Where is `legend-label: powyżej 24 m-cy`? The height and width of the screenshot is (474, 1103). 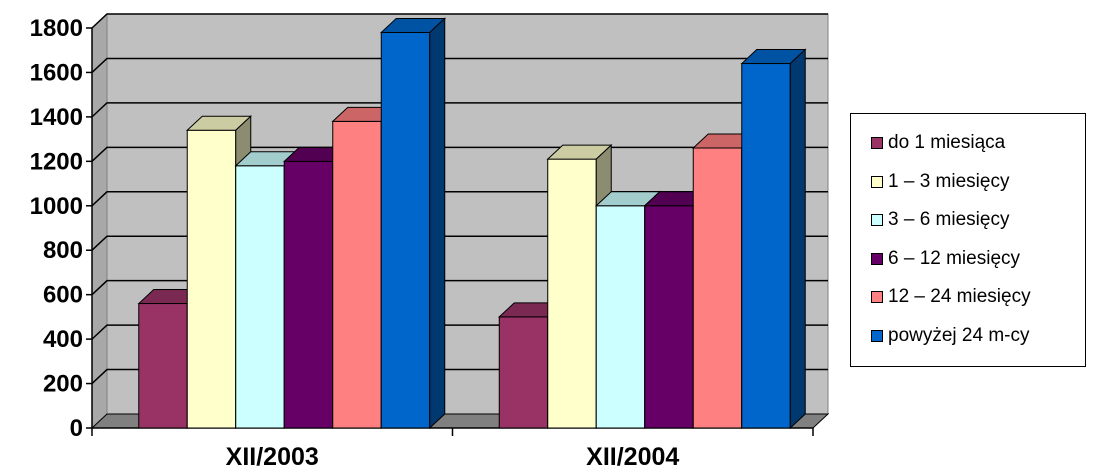
legend-label: powyżej 24 m-cy is located at coordinates (959, 335).